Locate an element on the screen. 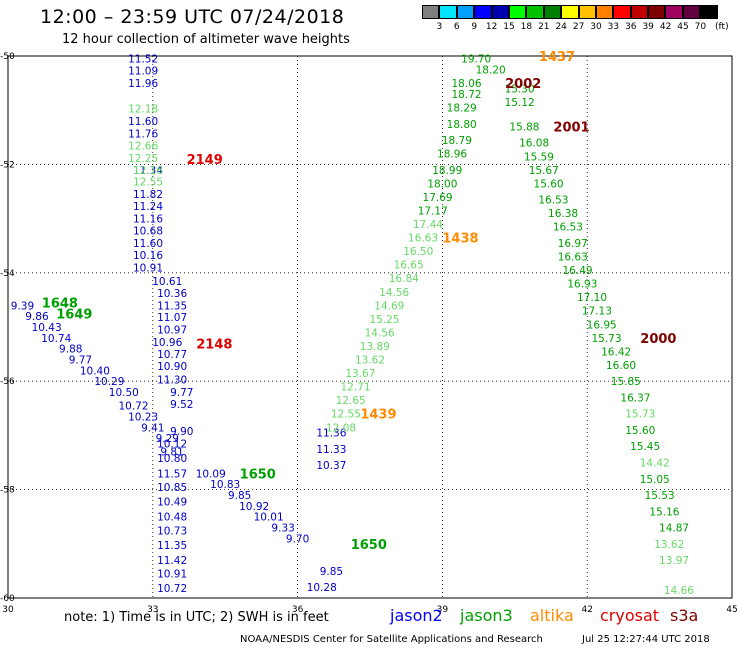 Image resolution: width=740 pixels, height=650 pixels. color-scale-label: 42 is located at coordinates (665, 27).